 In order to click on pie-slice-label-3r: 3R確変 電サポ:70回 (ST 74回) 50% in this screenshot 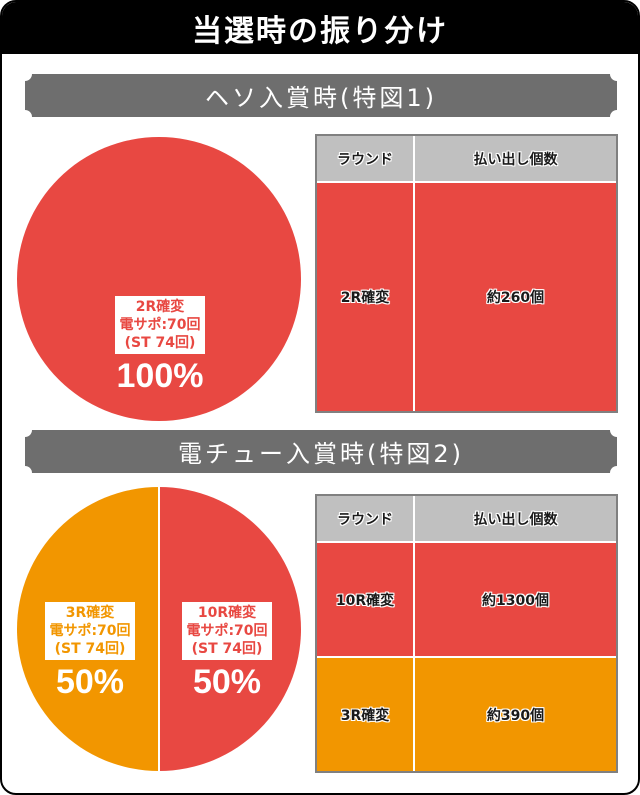, I will do `click(90, 652)`.